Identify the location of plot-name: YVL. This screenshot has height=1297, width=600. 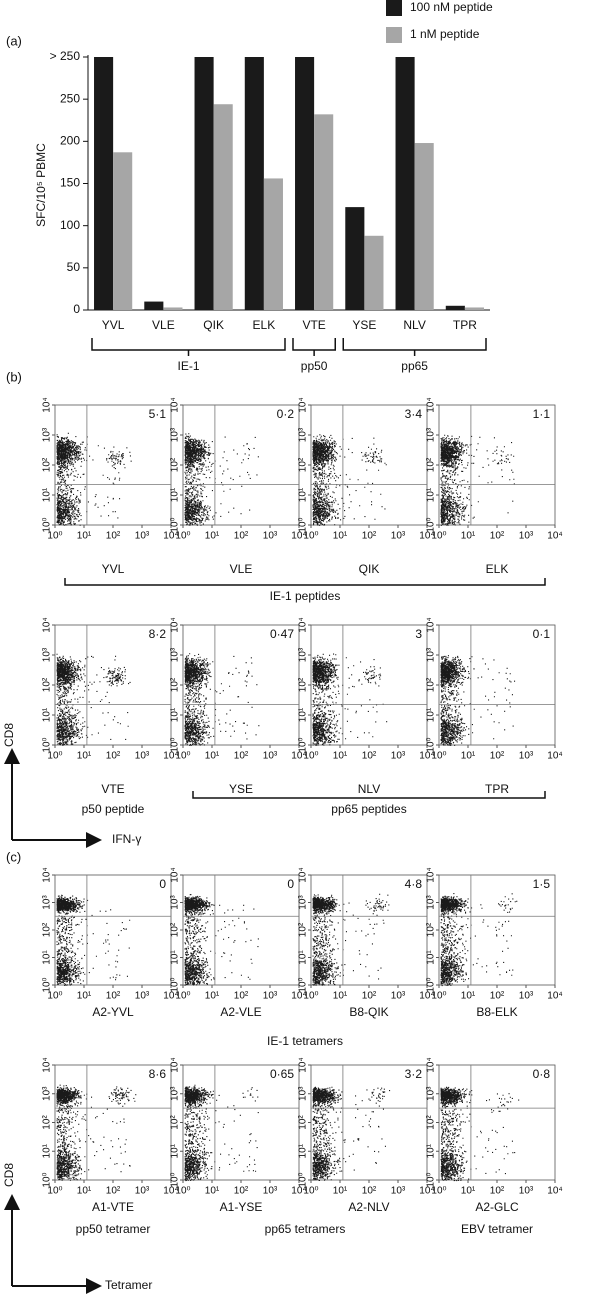
(113, 569).